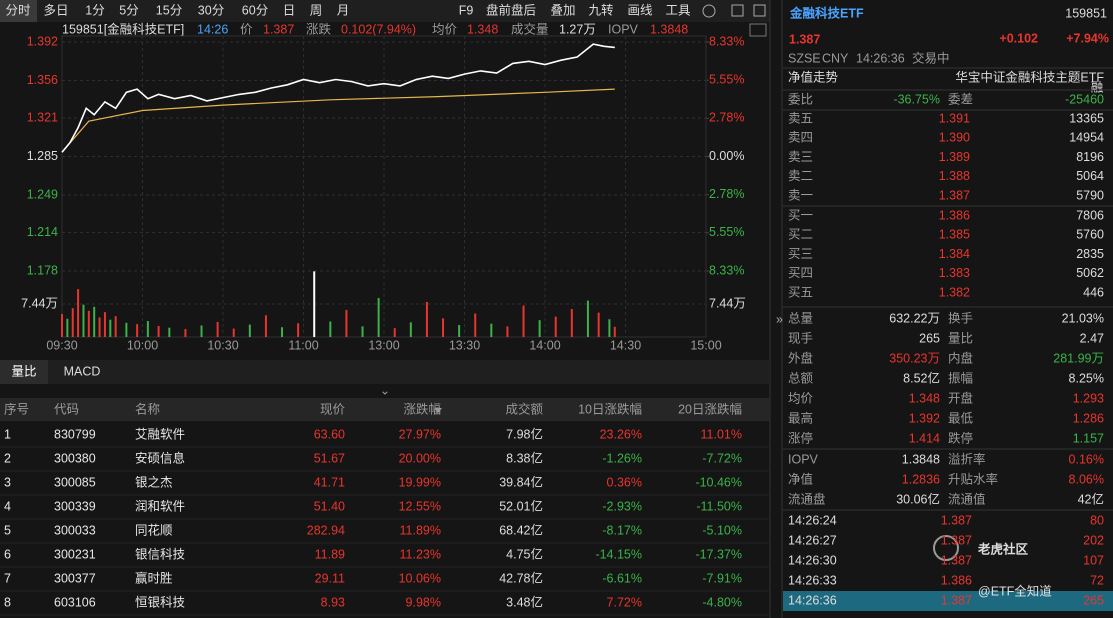  Describe the element at coordinates (466, 10) in the screenshot. I see `tool-button: F9` at that location.